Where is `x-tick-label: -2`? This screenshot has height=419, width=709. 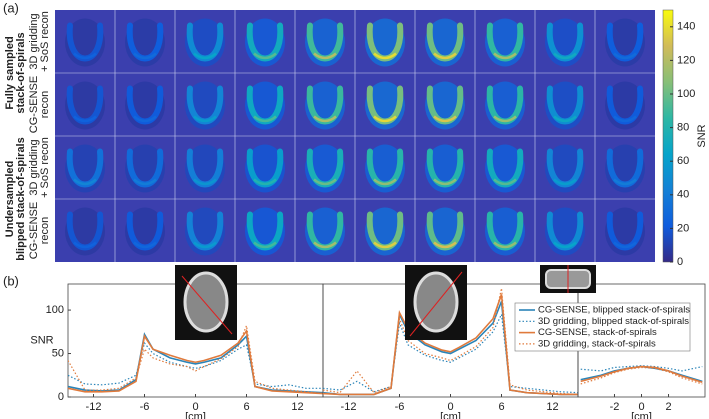
x-tick-label: -2 is located at coordinates (615, 407).